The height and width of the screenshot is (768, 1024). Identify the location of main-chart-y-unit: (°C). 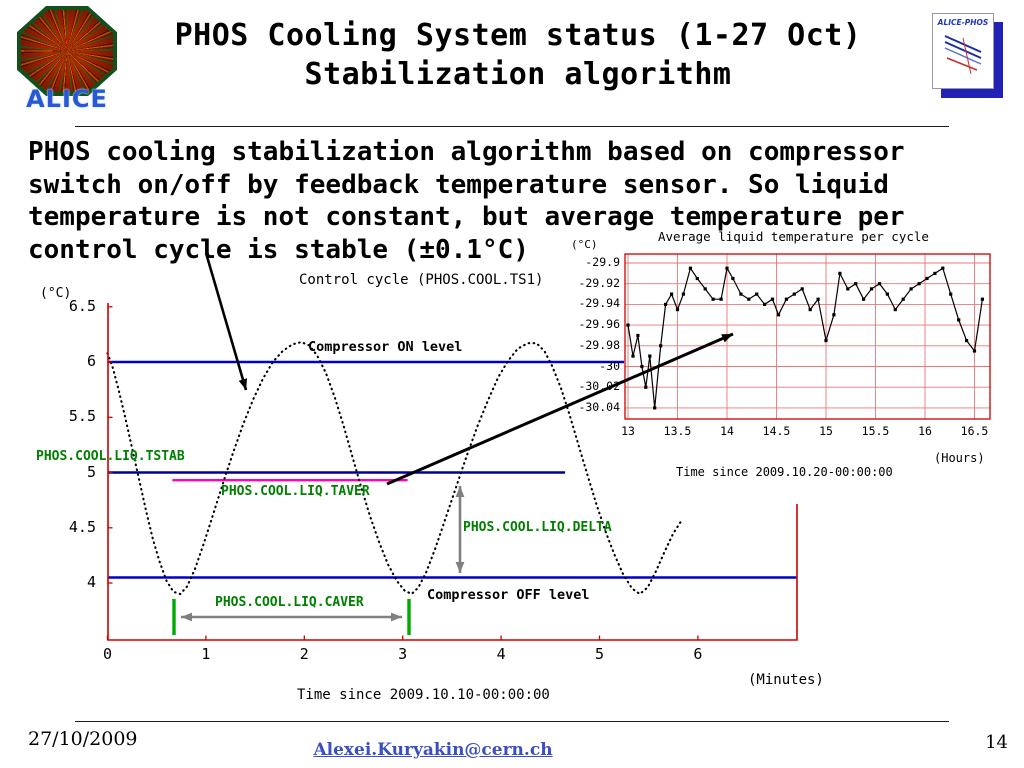
(56, 293).